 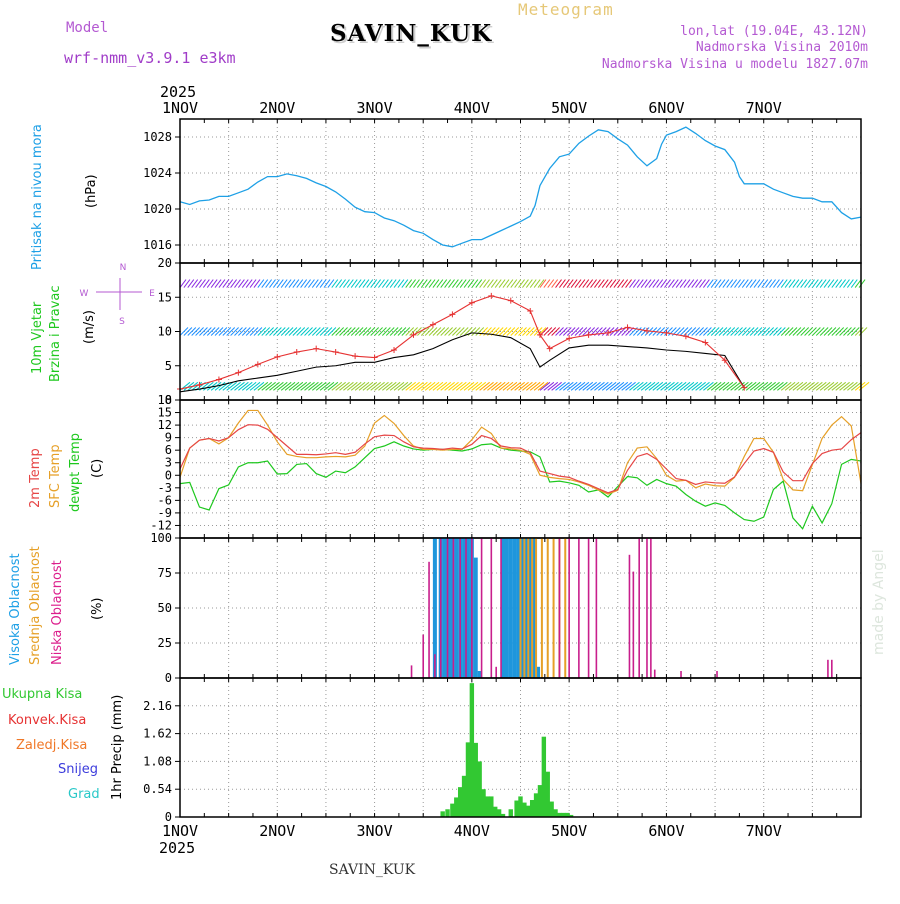 What do you see at coordinates (520, 452) in the screenshot?
I see `temp-sfc-line` at bounding box center [520, 452].